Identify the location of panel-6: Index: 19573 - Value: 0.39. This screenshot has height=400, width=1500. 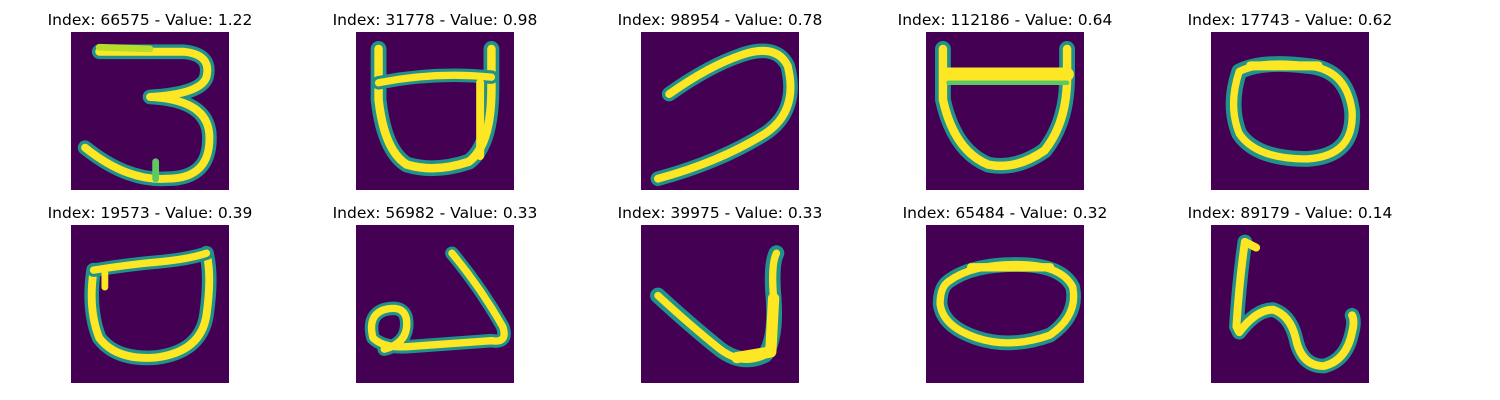
(150, 298).